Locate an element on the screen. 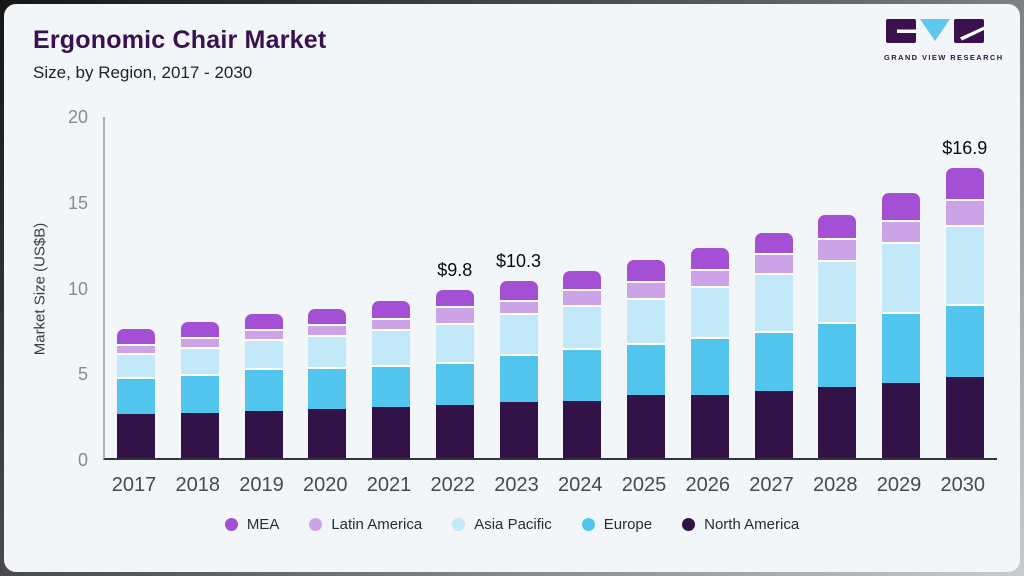 This screenshot has width=1024, height=576. value-label-2023: $10.3 is located at coordinates (518, 261).